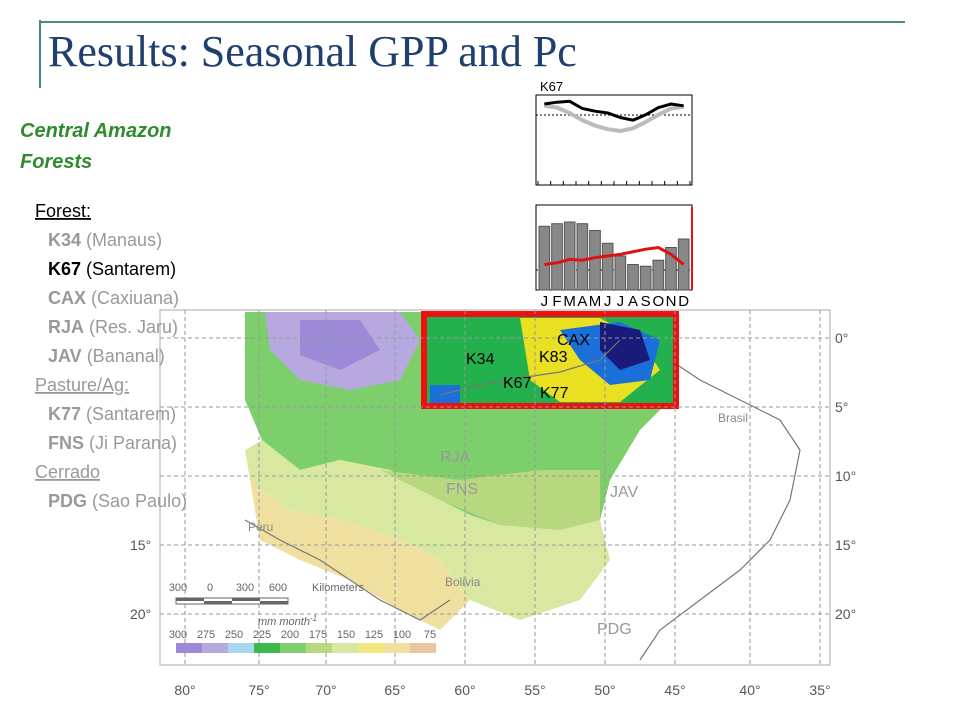 The image size is (960, 720). I want to click on site-name: (Santarem), so click(131, 269).